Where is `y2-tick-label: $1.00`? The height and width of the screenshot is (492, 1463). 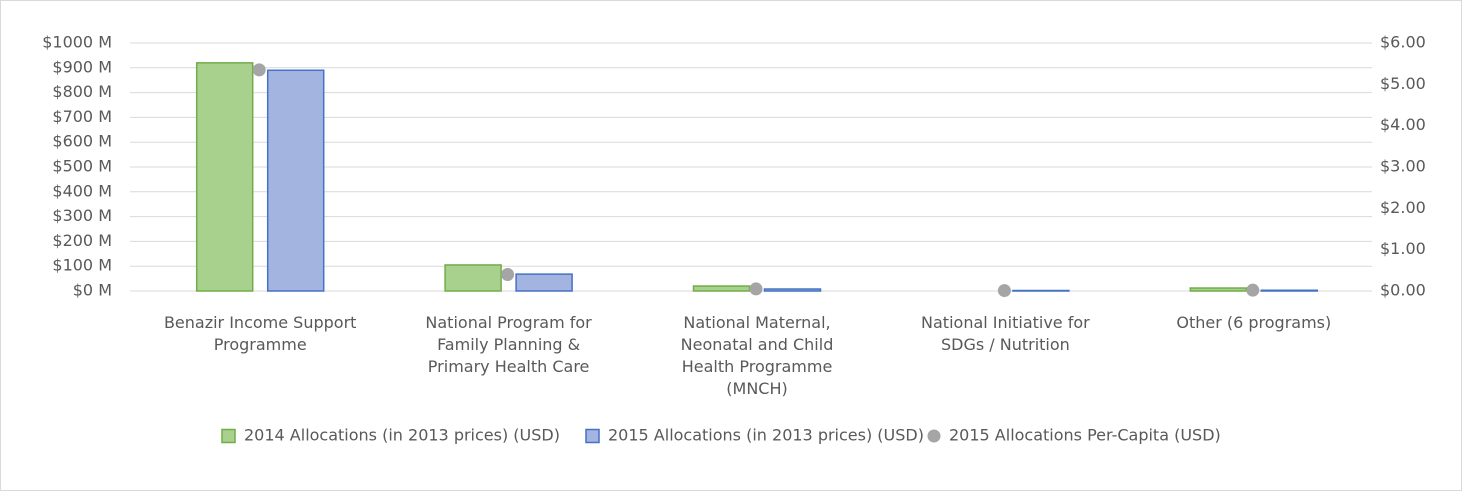 y2-tick-label: $1.00 is located at coordinates (1403, 248).